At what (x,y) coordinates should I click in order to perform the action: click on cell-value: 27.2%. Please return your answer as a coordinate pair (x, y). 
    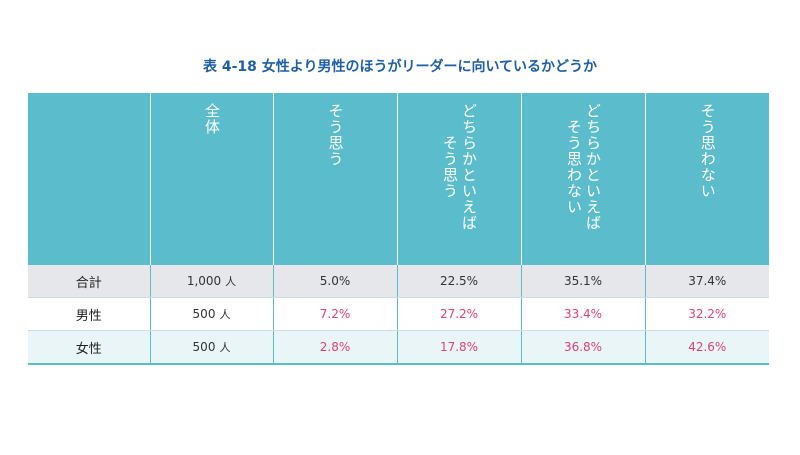
    Looking at the image, I should click on (458, 314).